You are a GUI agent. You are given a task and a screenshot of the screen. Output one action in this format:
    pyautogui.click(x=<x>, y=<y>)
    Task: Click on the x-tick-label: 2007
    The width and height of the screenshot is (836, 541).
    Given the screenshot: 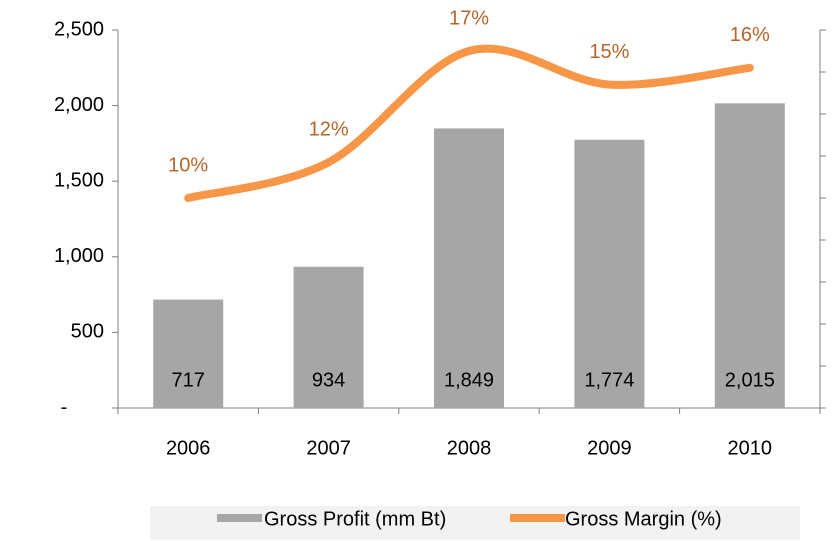 What is the action you would take?
    pyautogui.click(x=328, y=448)
    